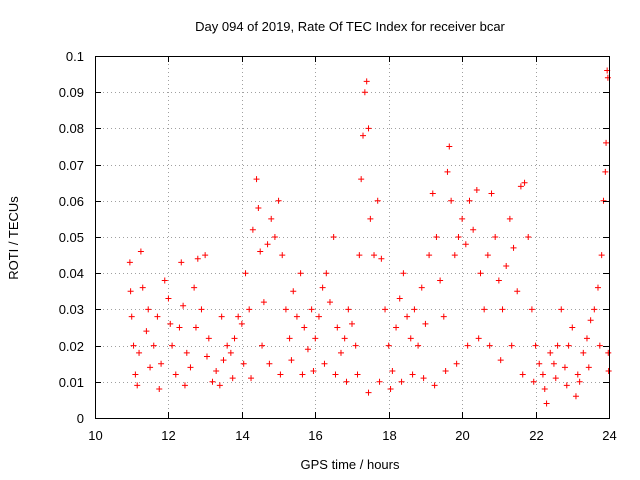 The height and width of the screenshot is (480, 640). Describe the element at coordinates (71, 92) in the screenshot. I see `y-tick-label: 0.09` at that location.